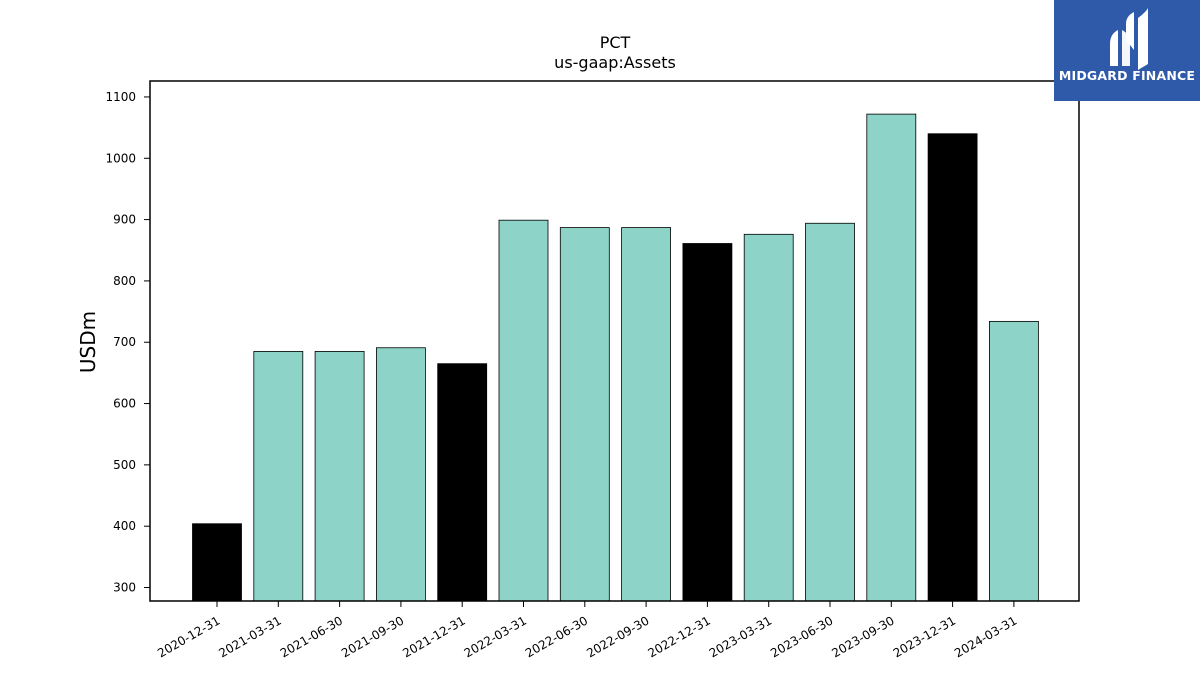 The height and width of the screenshot is (675, 1200). Describe the element at coordinates (124, 404) in the screenshot. I see `y-tick-label: 600` at that location.